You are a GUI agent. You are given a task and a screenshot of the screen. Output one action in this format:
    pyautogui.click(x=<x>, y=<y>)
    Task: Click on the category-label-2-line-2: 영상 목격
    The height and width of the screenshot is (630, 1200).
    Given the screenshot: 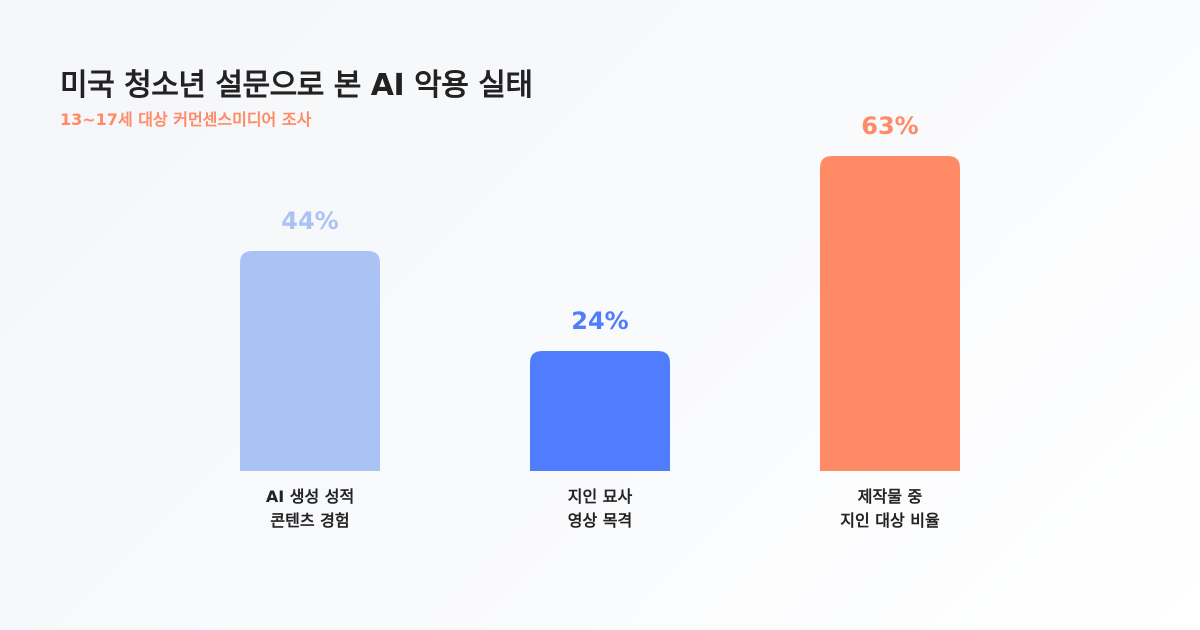 What is the action you would take?
    pyautogui.click(x=600, y=520)
    